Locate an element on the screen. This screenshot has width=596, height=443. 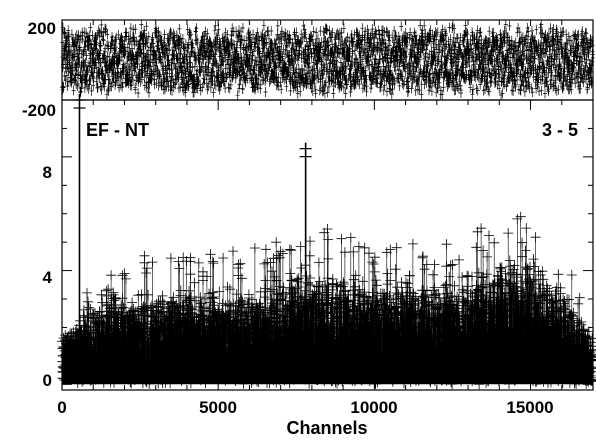
x-axis-title: Channels is located at coordinates (326, 428).